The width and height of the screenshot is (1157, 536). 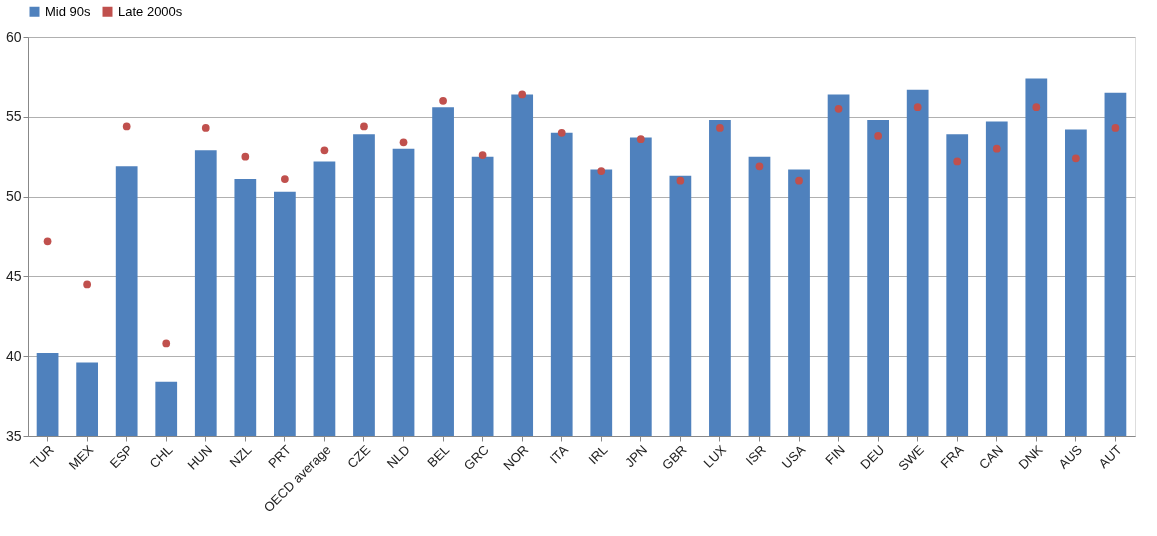 What do you see at coordinates (359, 456) in the screenshot?
I see `x-tick-label: CZE` at bounding box center [359, 456].